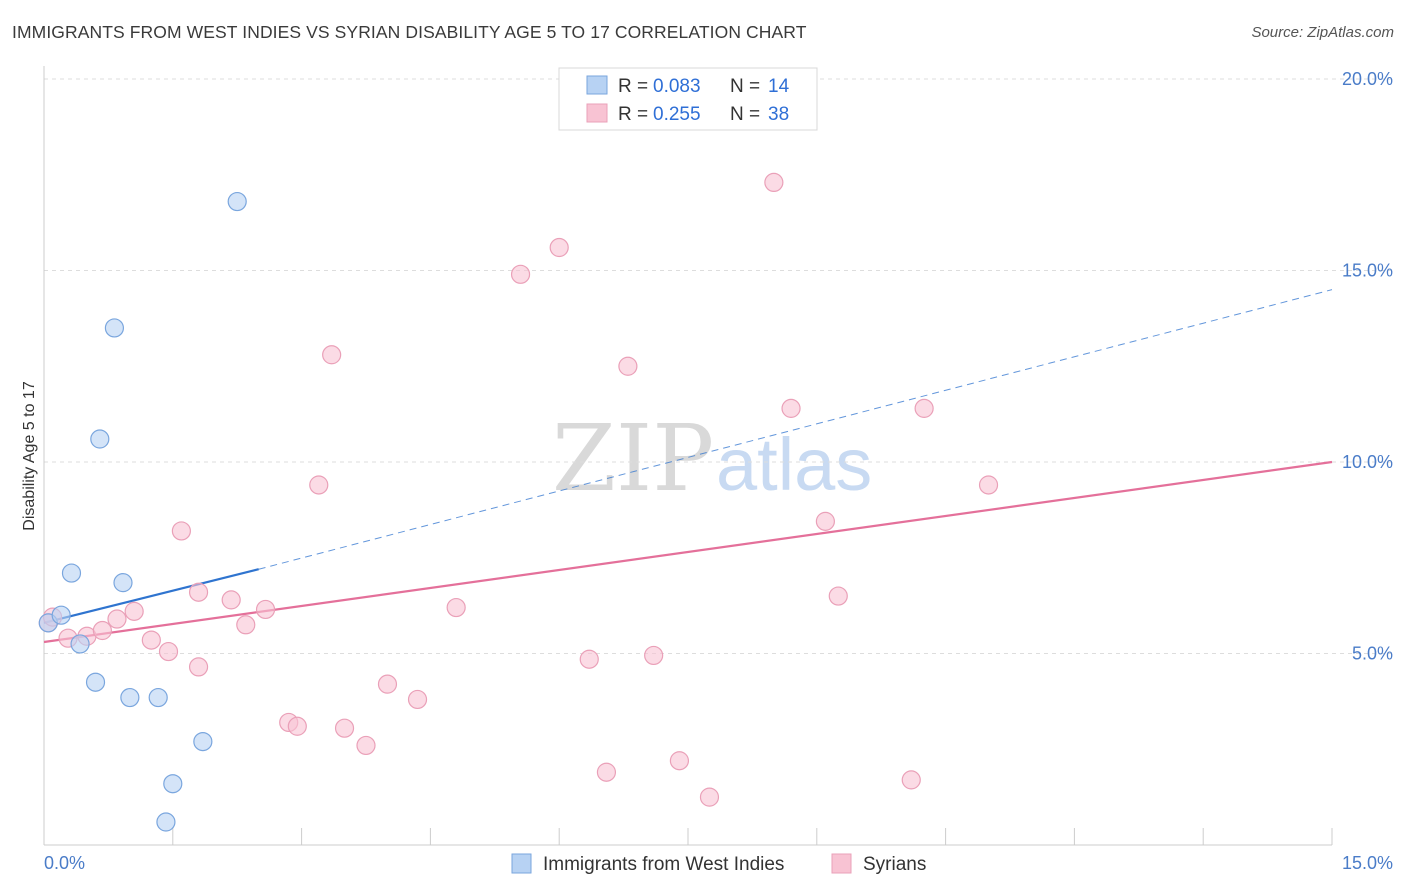 The image size is (1406, 892). Describe the element at coordinates (677, 86) in the screenshot. I see `legend-r-value-blue: 0.083` at that location.